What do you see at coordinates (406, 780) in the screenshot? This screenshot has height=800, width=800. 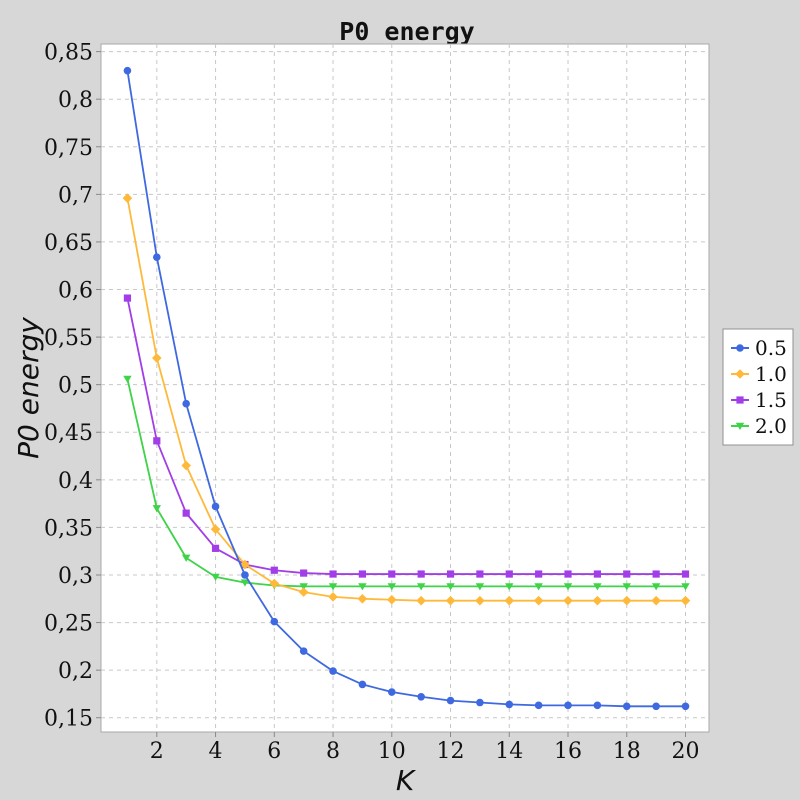 I see `x-axis-title: K` at bounding box center [406, 780].